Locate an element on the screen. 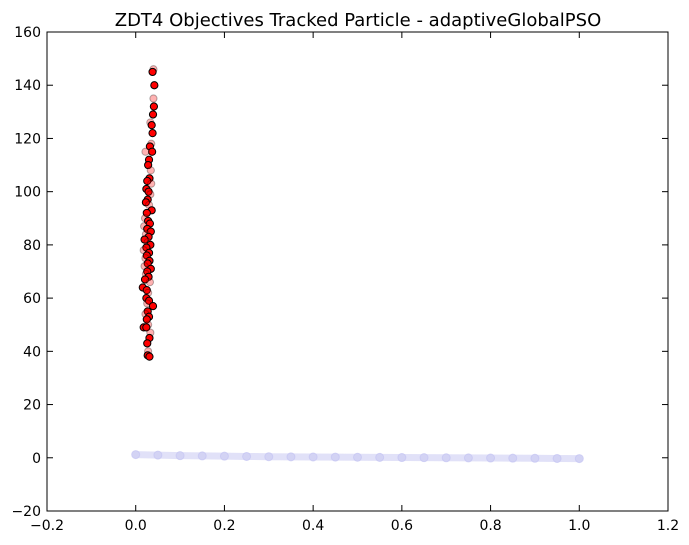 This screenshot has width=689, height=545. x-tick-label: 0.6 is located at coordinates (402, 526).